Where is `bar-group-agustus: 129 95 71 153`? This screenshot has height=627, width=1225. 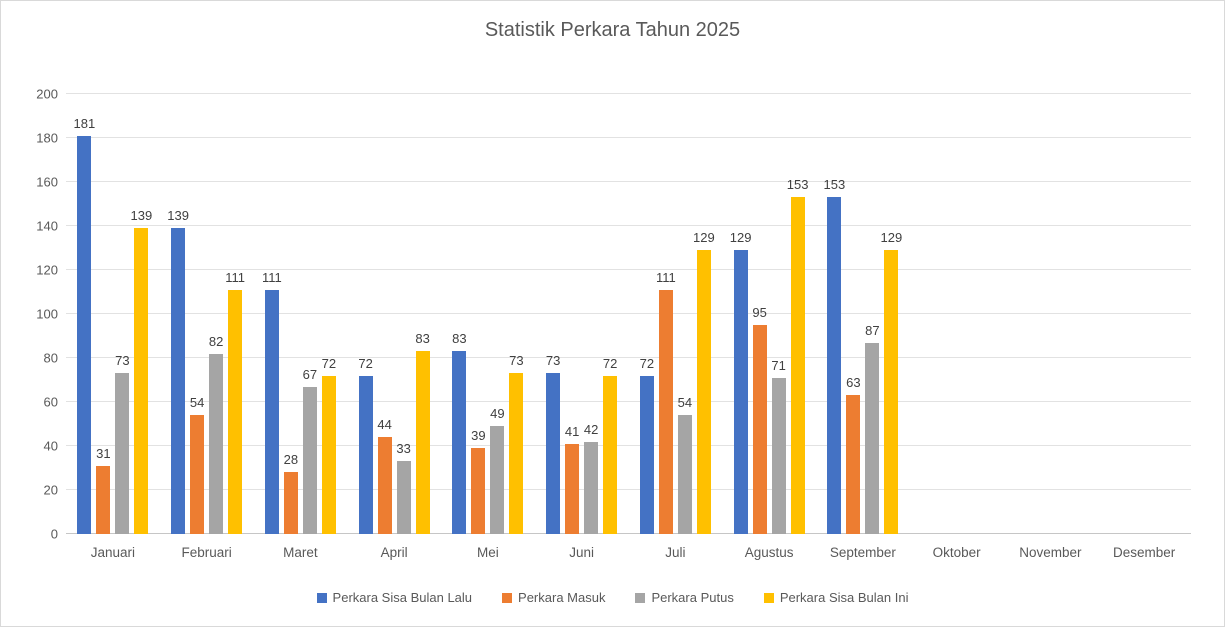 bar-group-agustus: 129 95 71 153 is located at coordinates (769, 314).